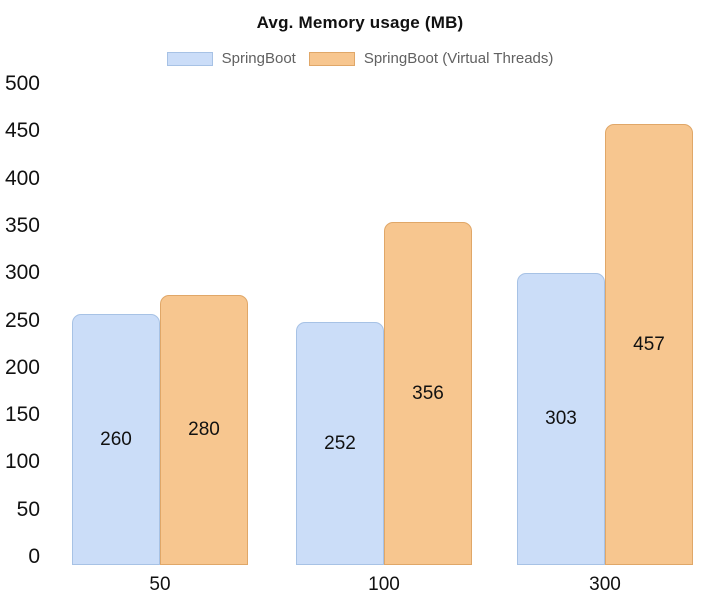  What do you see at coordinates (22, 462) in the screenshot?
I see `y-axis-tick-label: 100` at bounding box center [22, 462].